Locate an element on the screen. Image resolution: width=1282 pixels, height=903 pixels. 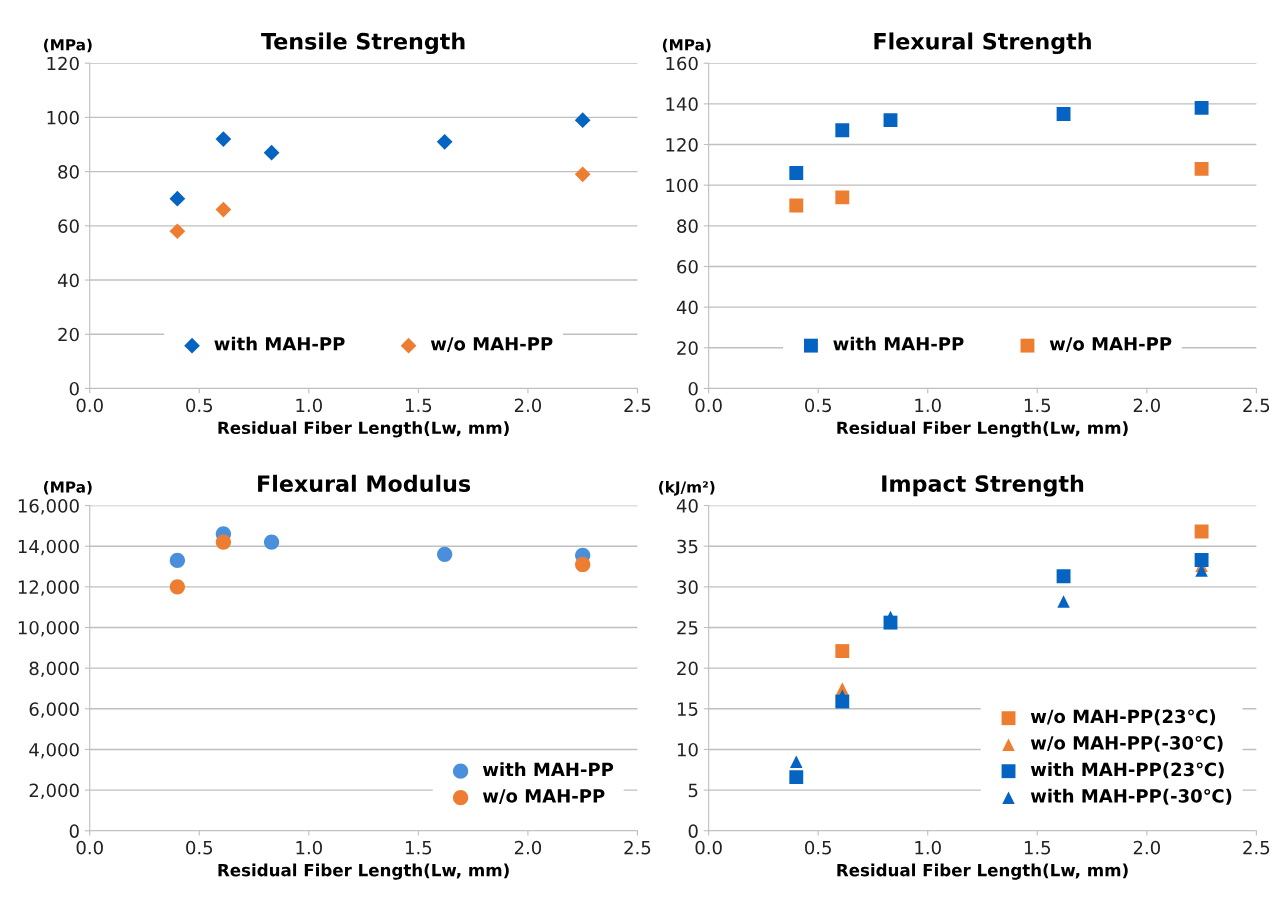
y-tick-label: 10,000 is located at coordinates (48, 628).